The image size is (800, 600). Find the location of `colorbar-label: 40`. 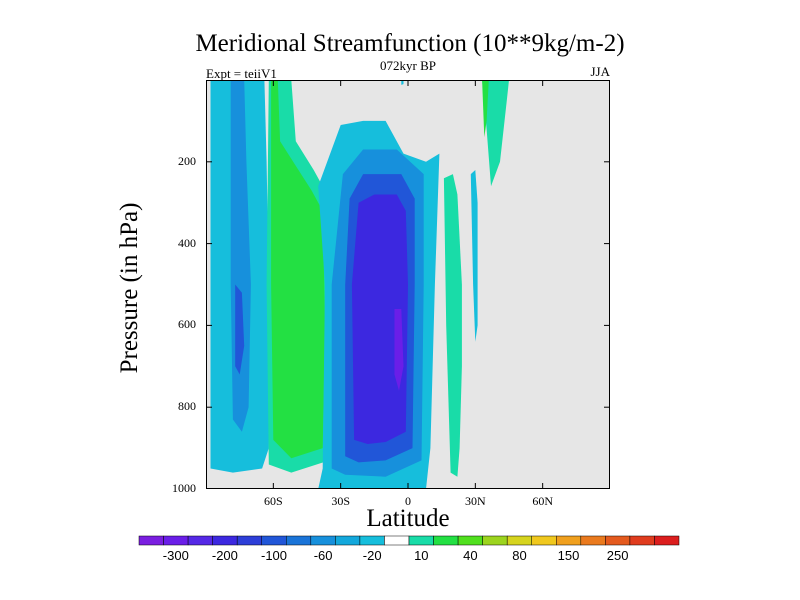

colorbar-label: 40 is located at coordinates (470, 555).